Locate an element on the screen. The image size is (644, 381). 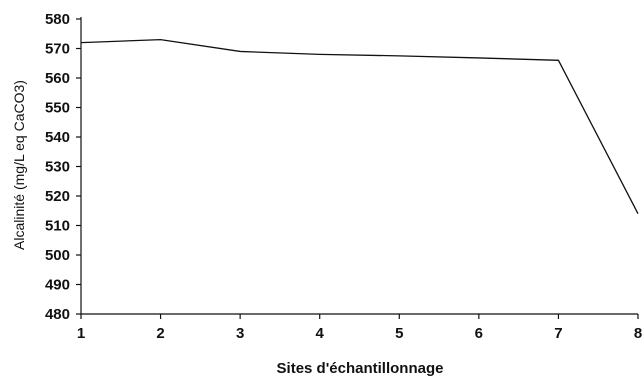
y-tick-label: 530 is located at coordinates (57, 167).